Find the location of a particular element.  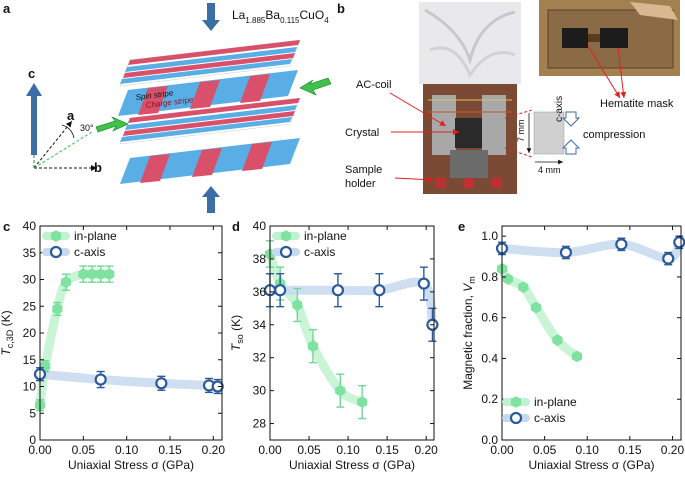

layer-2: Spin stripe Charge stripe is located at coordinates (208, 93).